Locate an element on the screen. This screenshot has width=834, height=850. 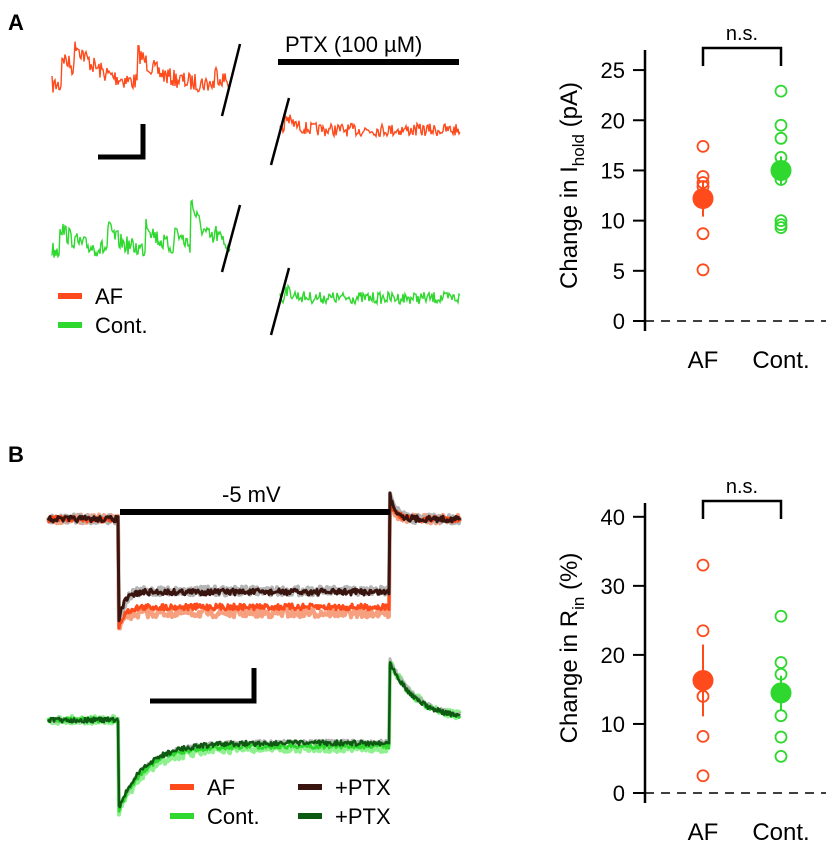
y-tick-label: 15 is located at coordinates (613, 170).